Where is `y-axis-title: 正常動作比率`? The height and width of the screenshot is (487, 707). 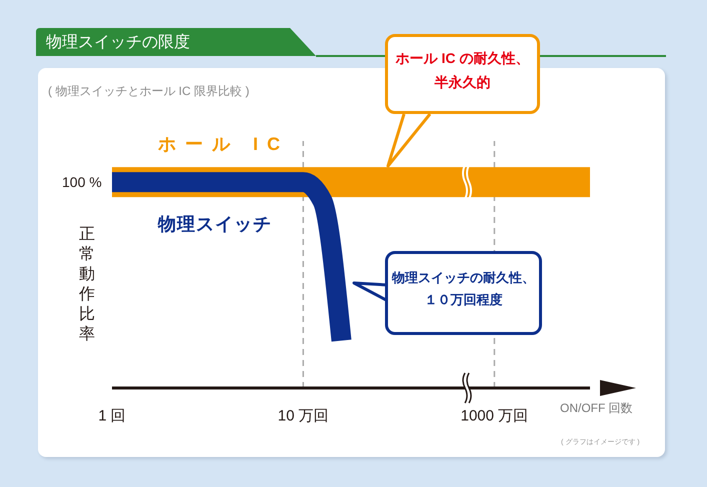
y-axis-title: 正常動作比率 is located at coordinates (87, 285).